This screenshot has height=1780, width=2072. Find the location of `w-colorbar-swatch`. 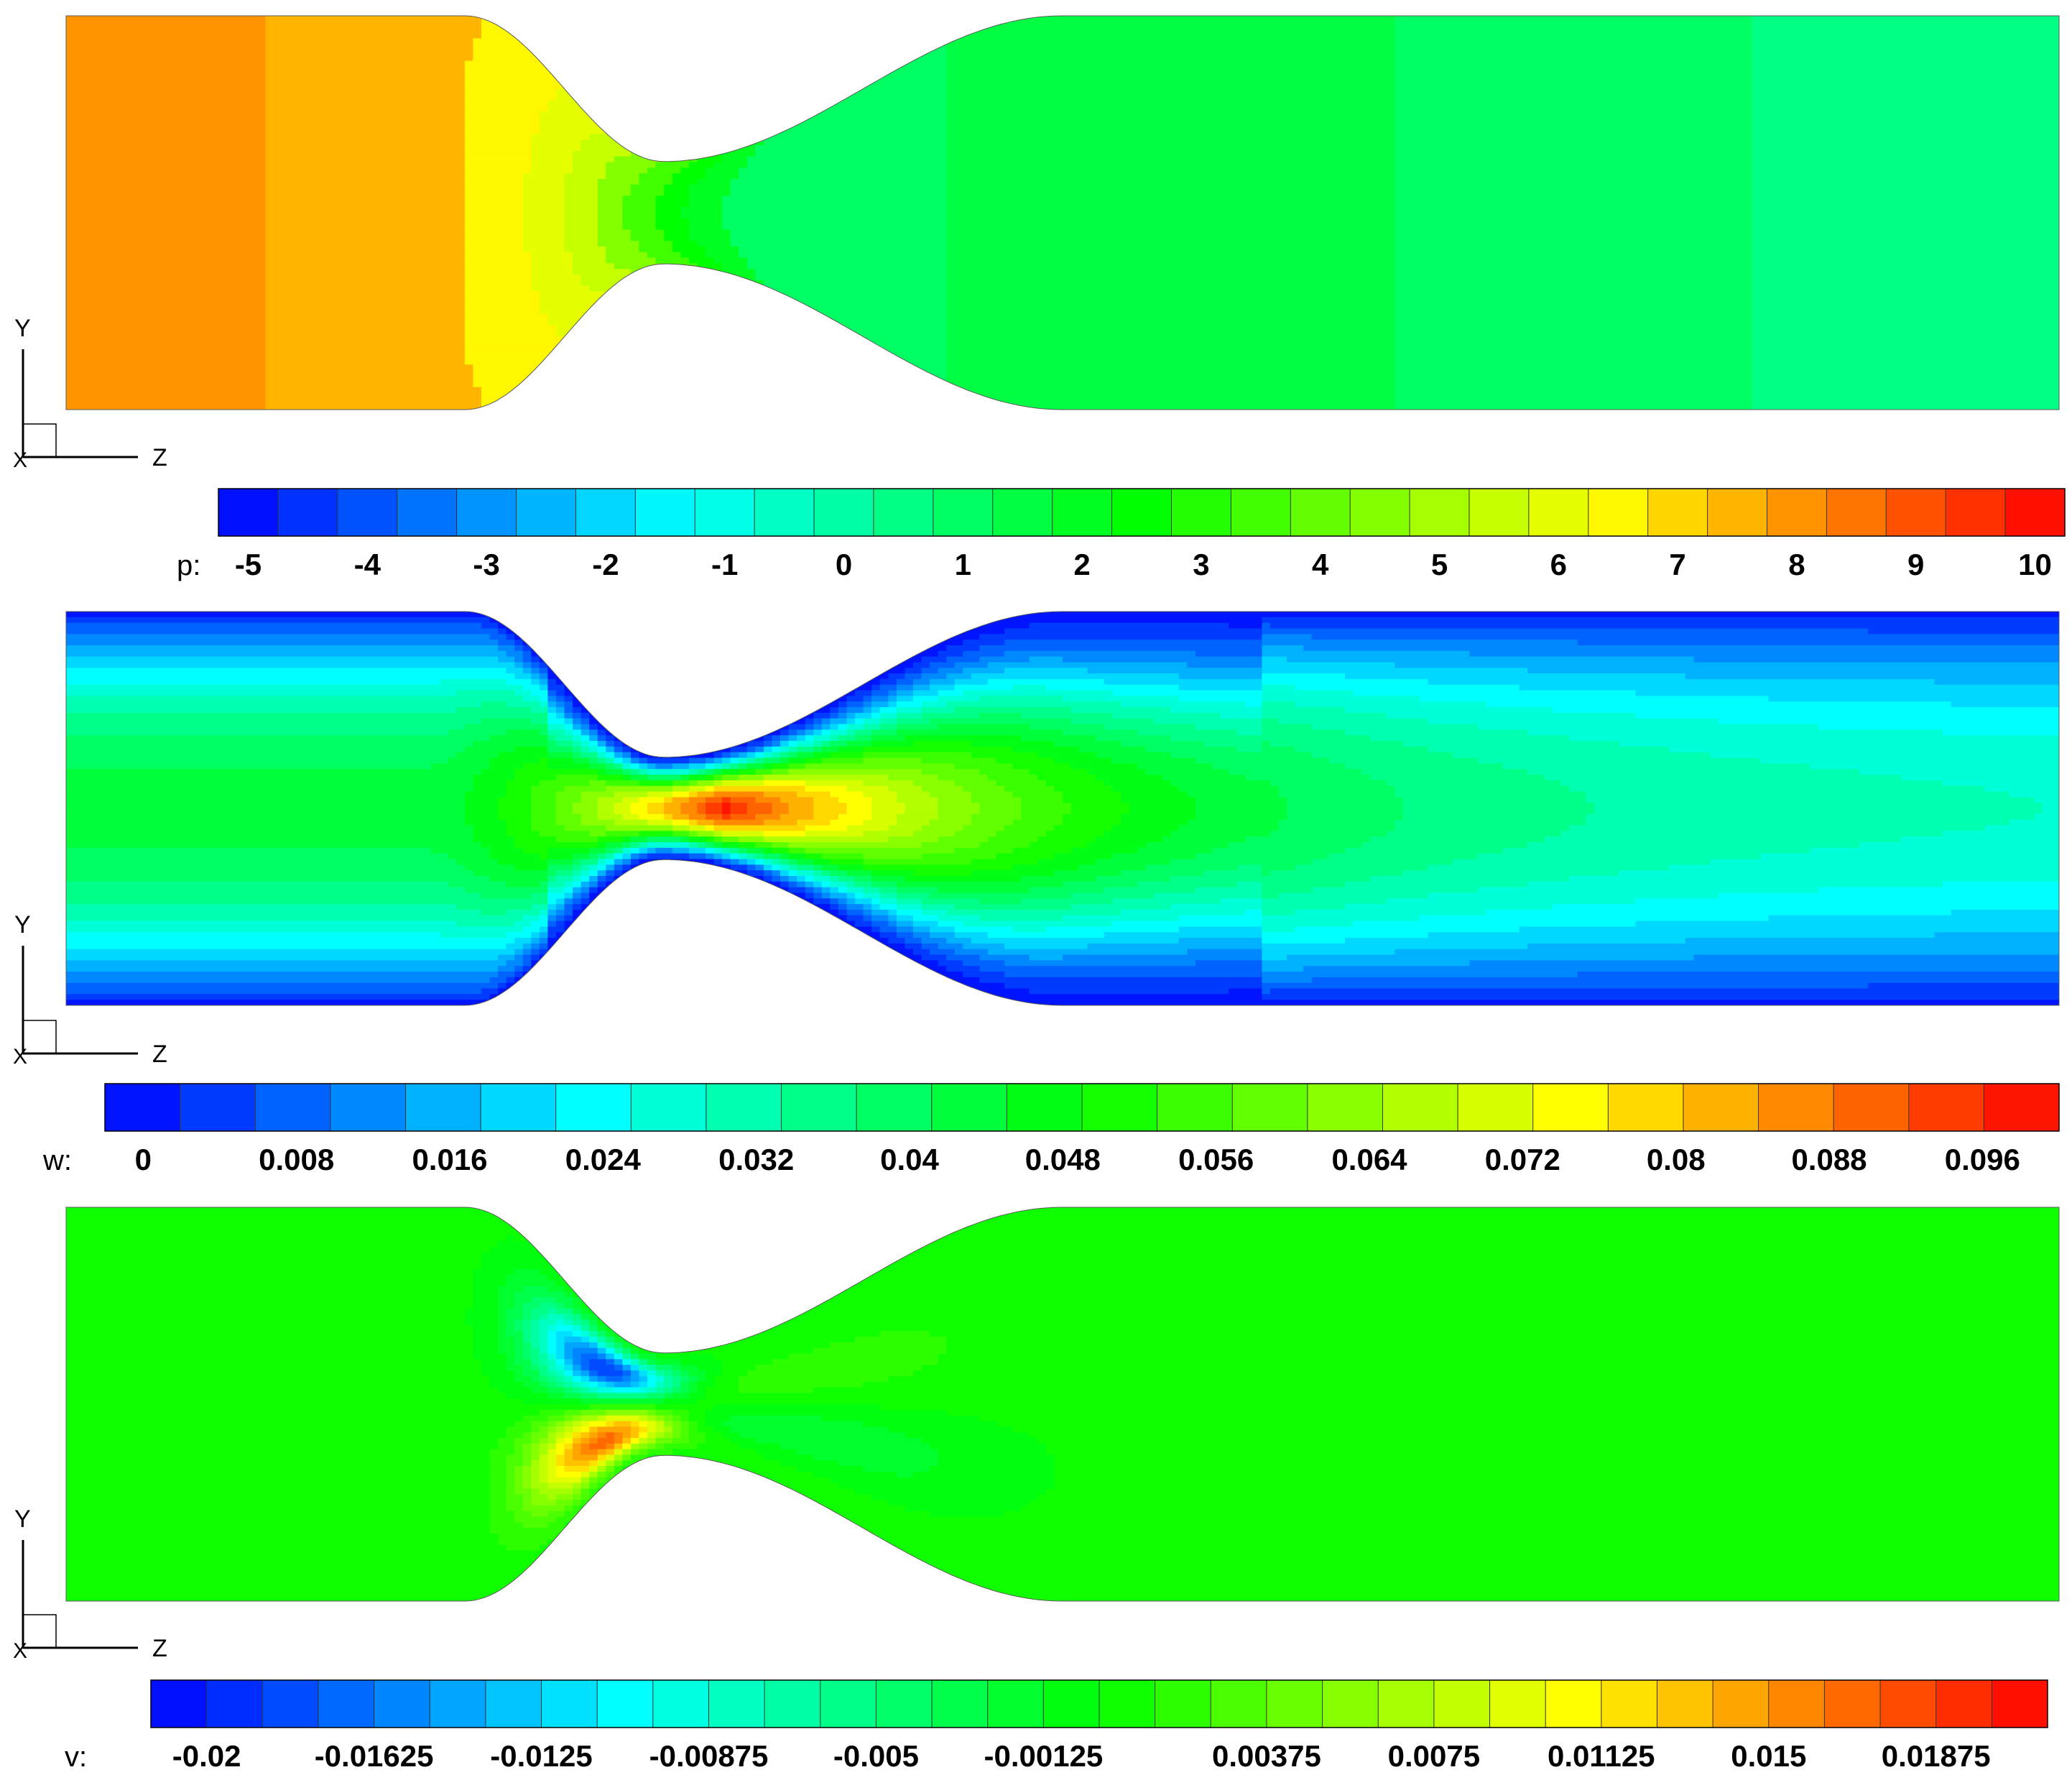

w-colorbar-swatch is located at coordinates (1270, 1107).